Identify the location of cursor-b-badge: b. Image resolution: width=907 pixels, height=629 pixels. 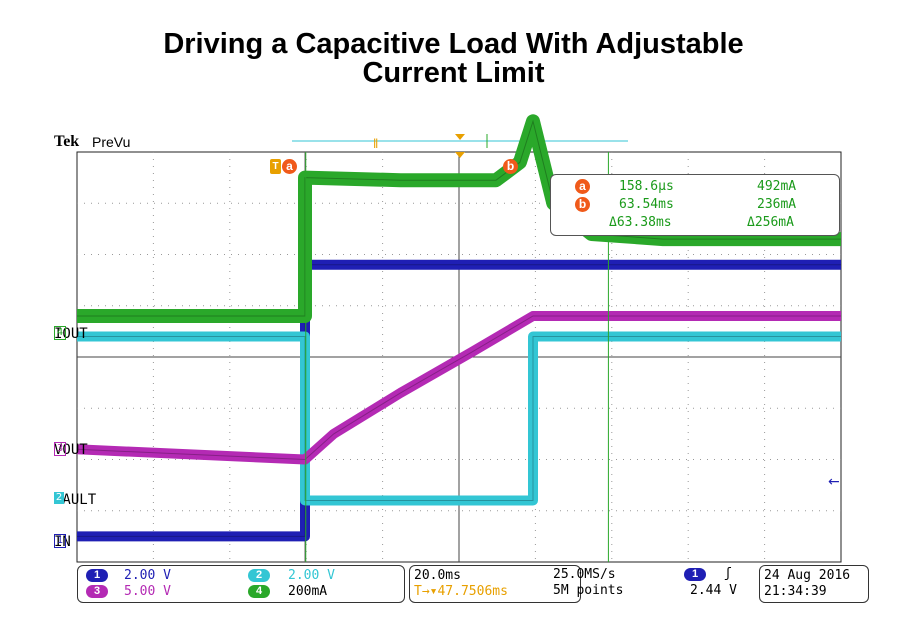
(510, 166).